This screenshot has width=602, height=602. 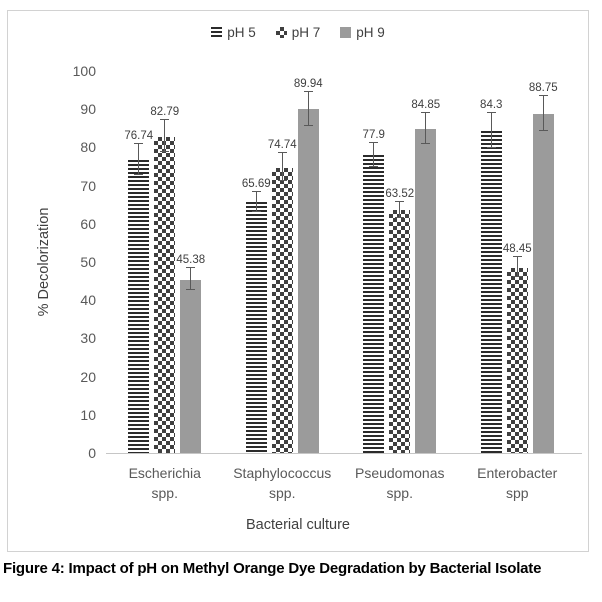 What do you see at coordinates (308, 83) in the screenshot?
I see `bar-value-label: 89.94` at bounding box center [308, 83].